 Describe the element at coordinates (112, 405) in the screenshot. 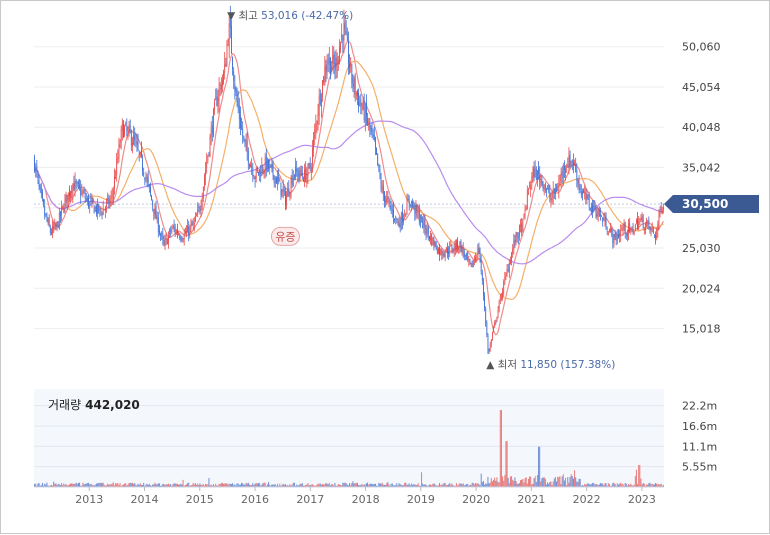

I see `volume-last: 442,020` at that location.